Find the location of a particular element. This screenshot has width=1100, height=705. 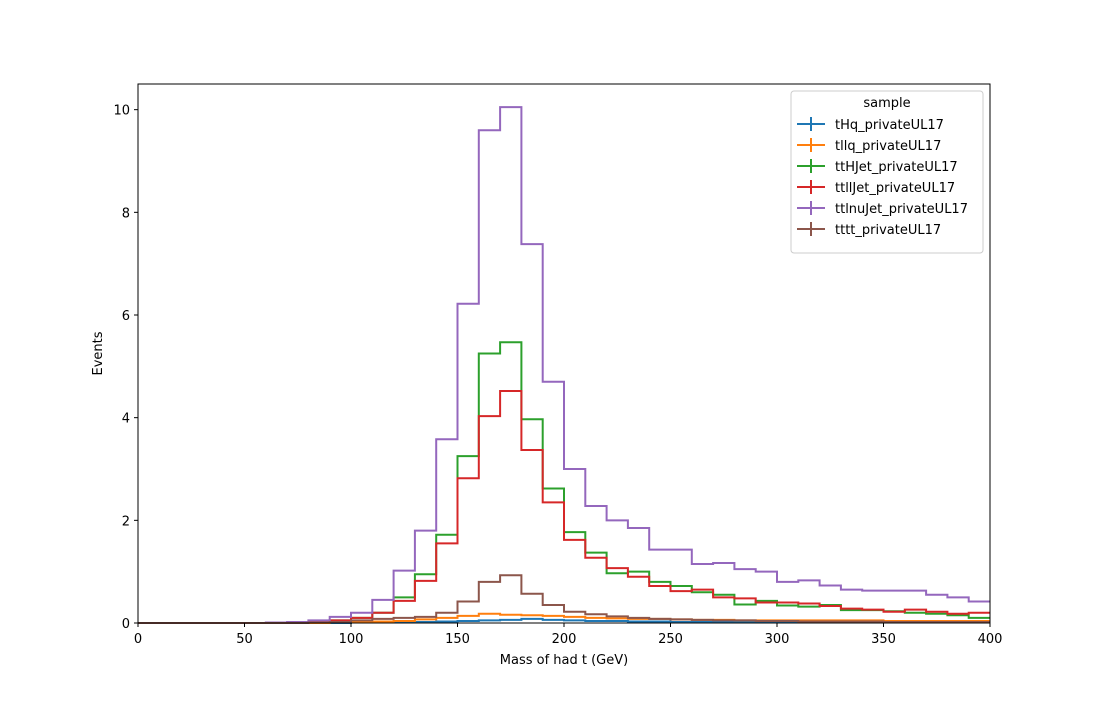

x-tick-label: 250 is located at coordinates (670, 639).